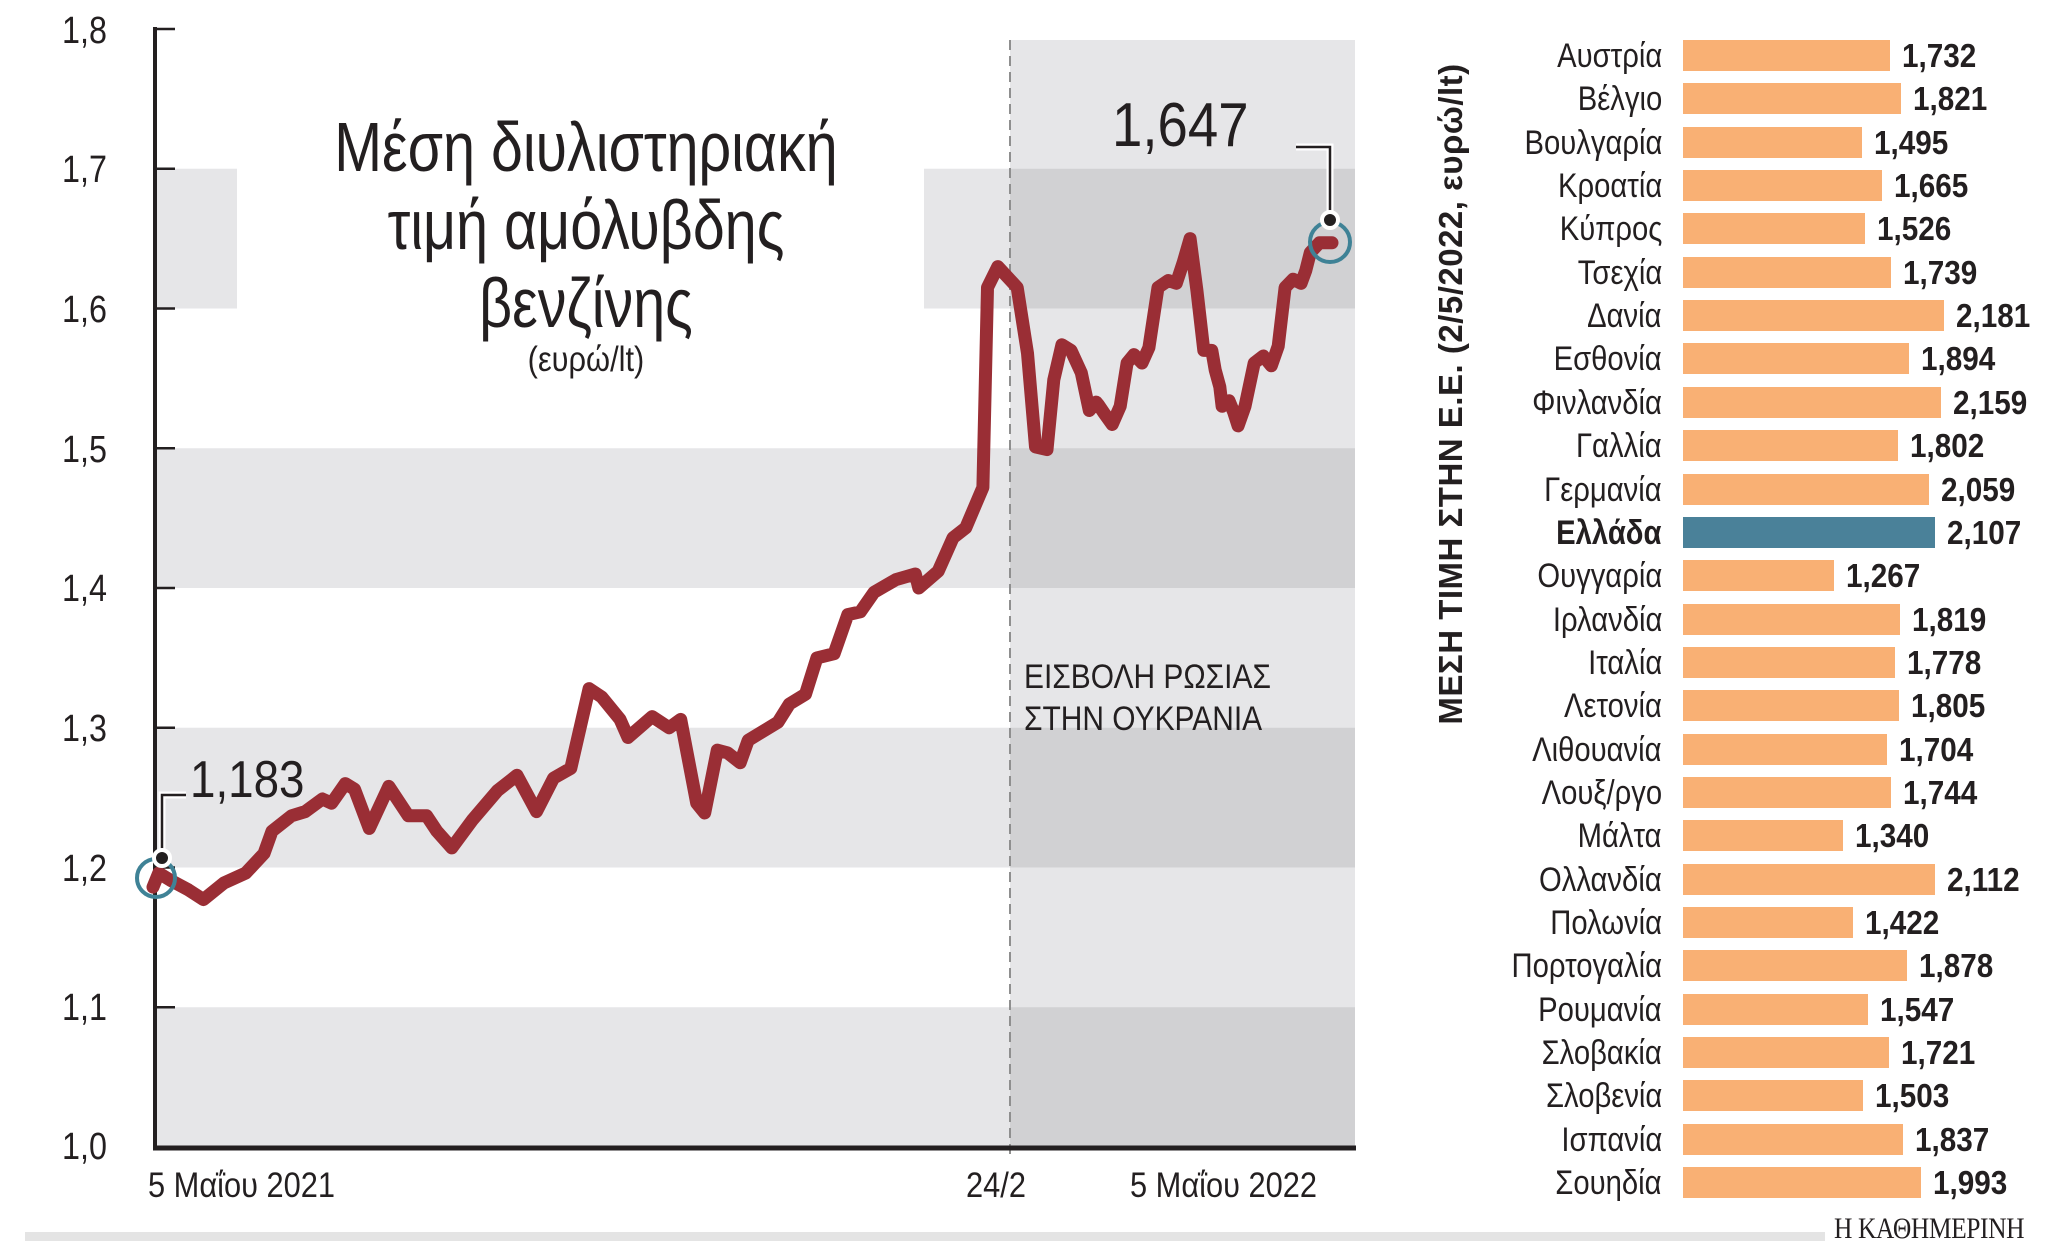 Image resolution: width=2048 pixels, height=1260 pixels. I want to click on price-value: 1,894, so click(1958, 359).